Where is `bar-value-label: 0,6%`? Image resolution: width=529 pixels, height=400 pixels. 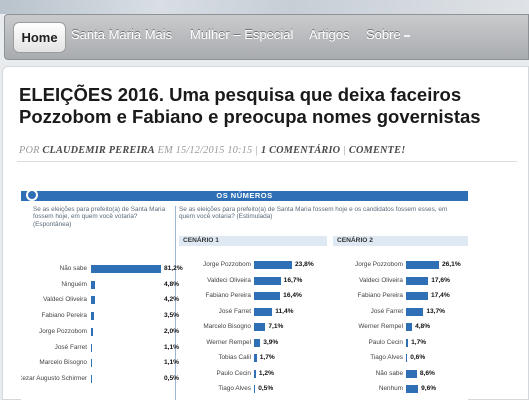 bar-value-label: 0,6% is located at coordinates (418, 357).